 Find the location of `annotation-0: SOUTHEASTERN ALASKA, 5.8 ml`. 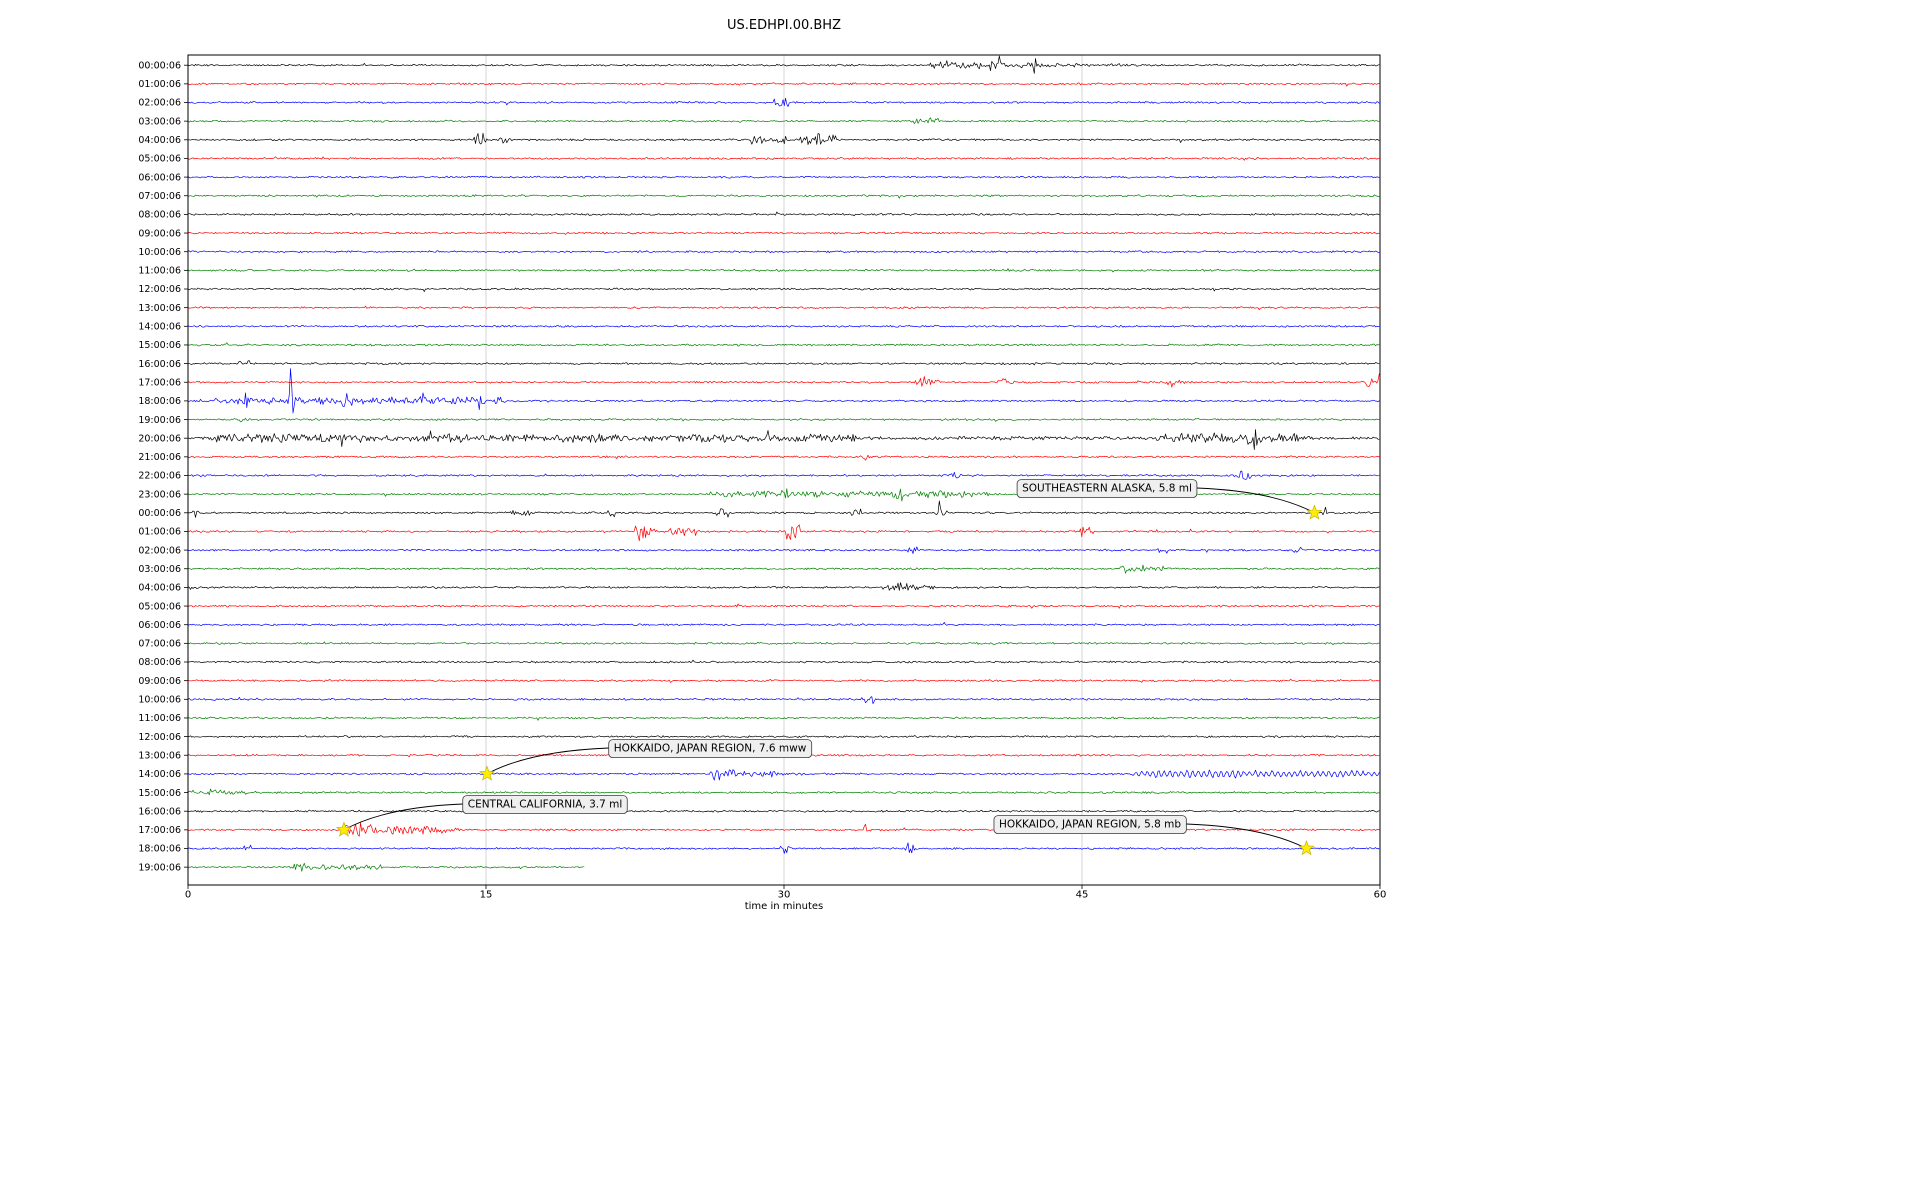

annotation-0: SOUTHEASTERN ALASKA, 5.8 ml is located at coordinates (1169, 499).